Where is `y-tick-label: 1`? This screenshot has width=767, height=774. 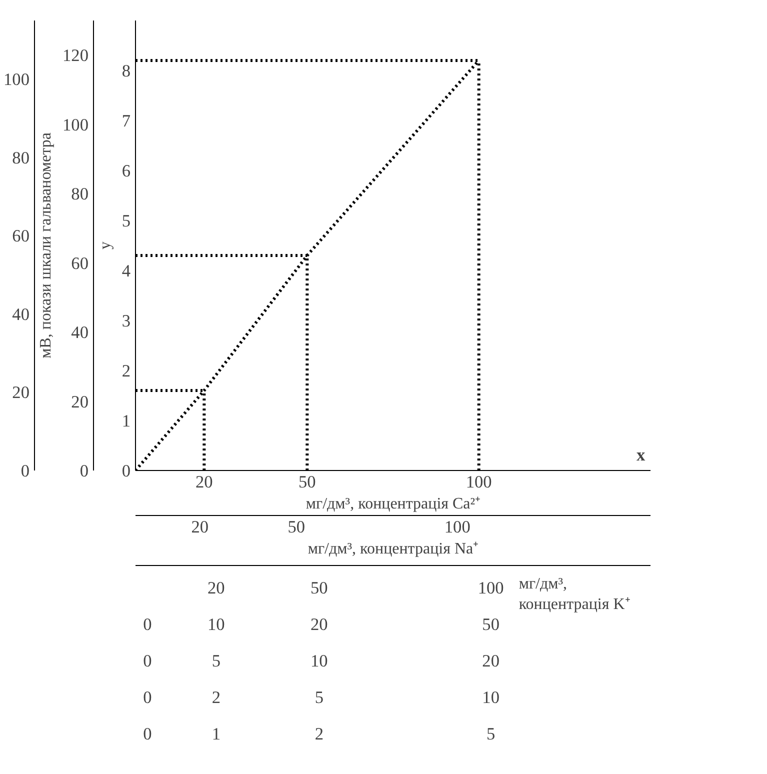
y-tick-label: 1 is located at coordinates (126, 421).